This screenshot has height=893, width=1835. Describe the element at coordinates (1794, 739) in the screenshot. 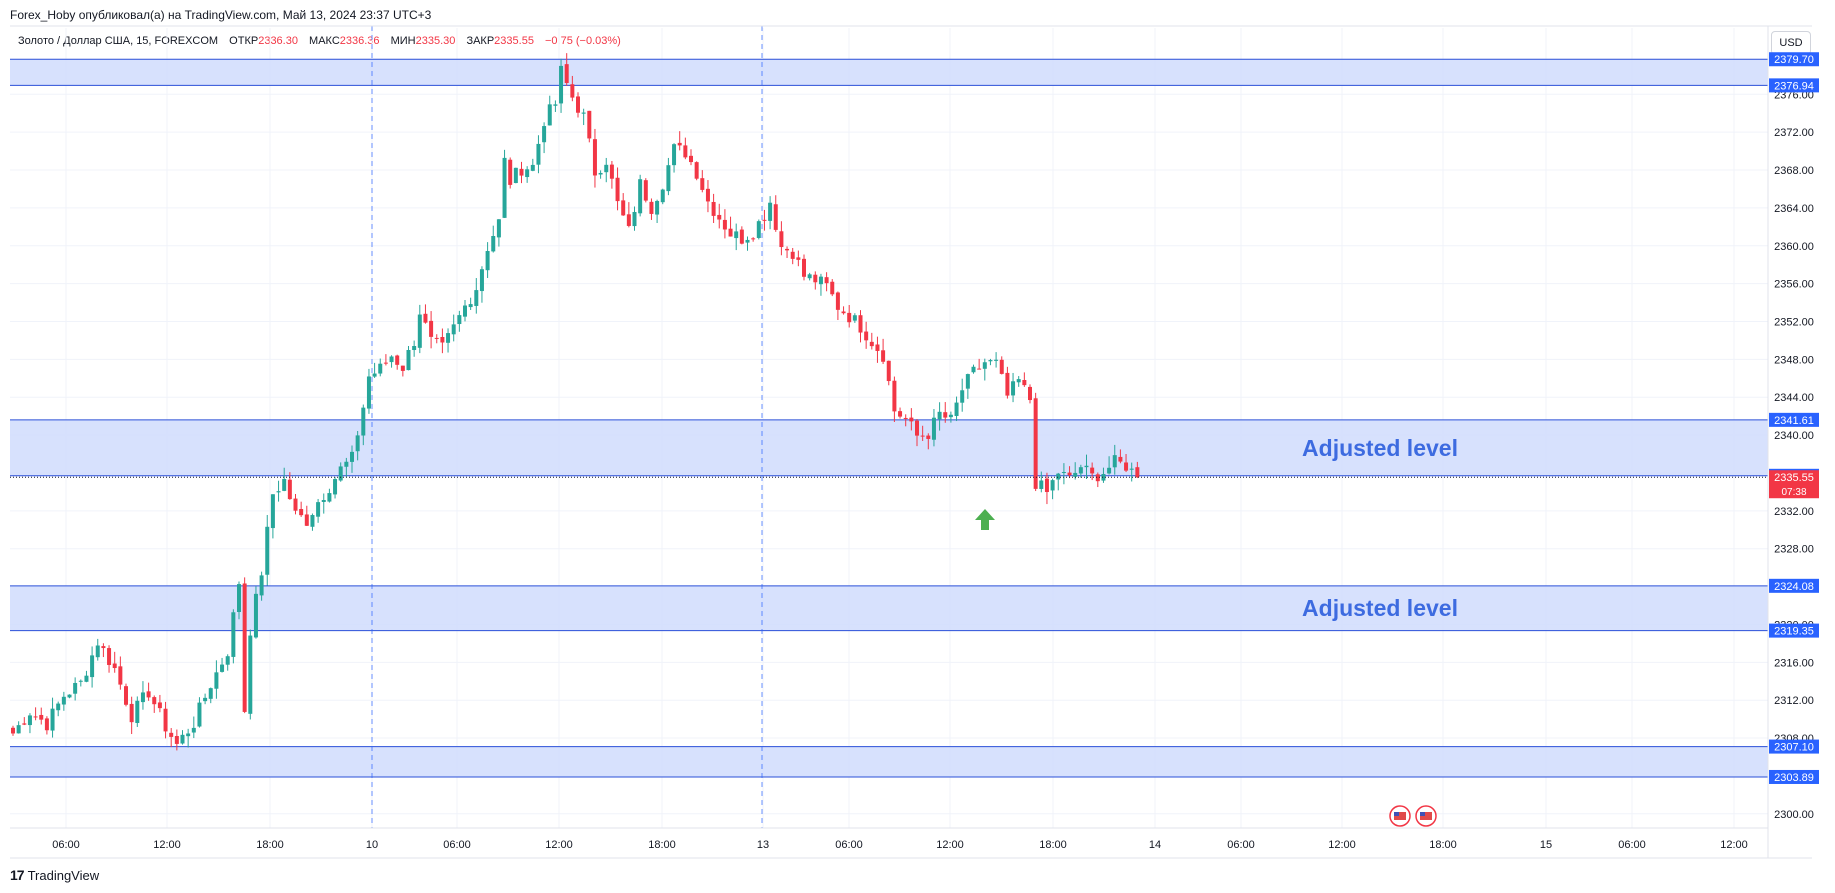

I see `y-tick-label: 2308.00` at that location.